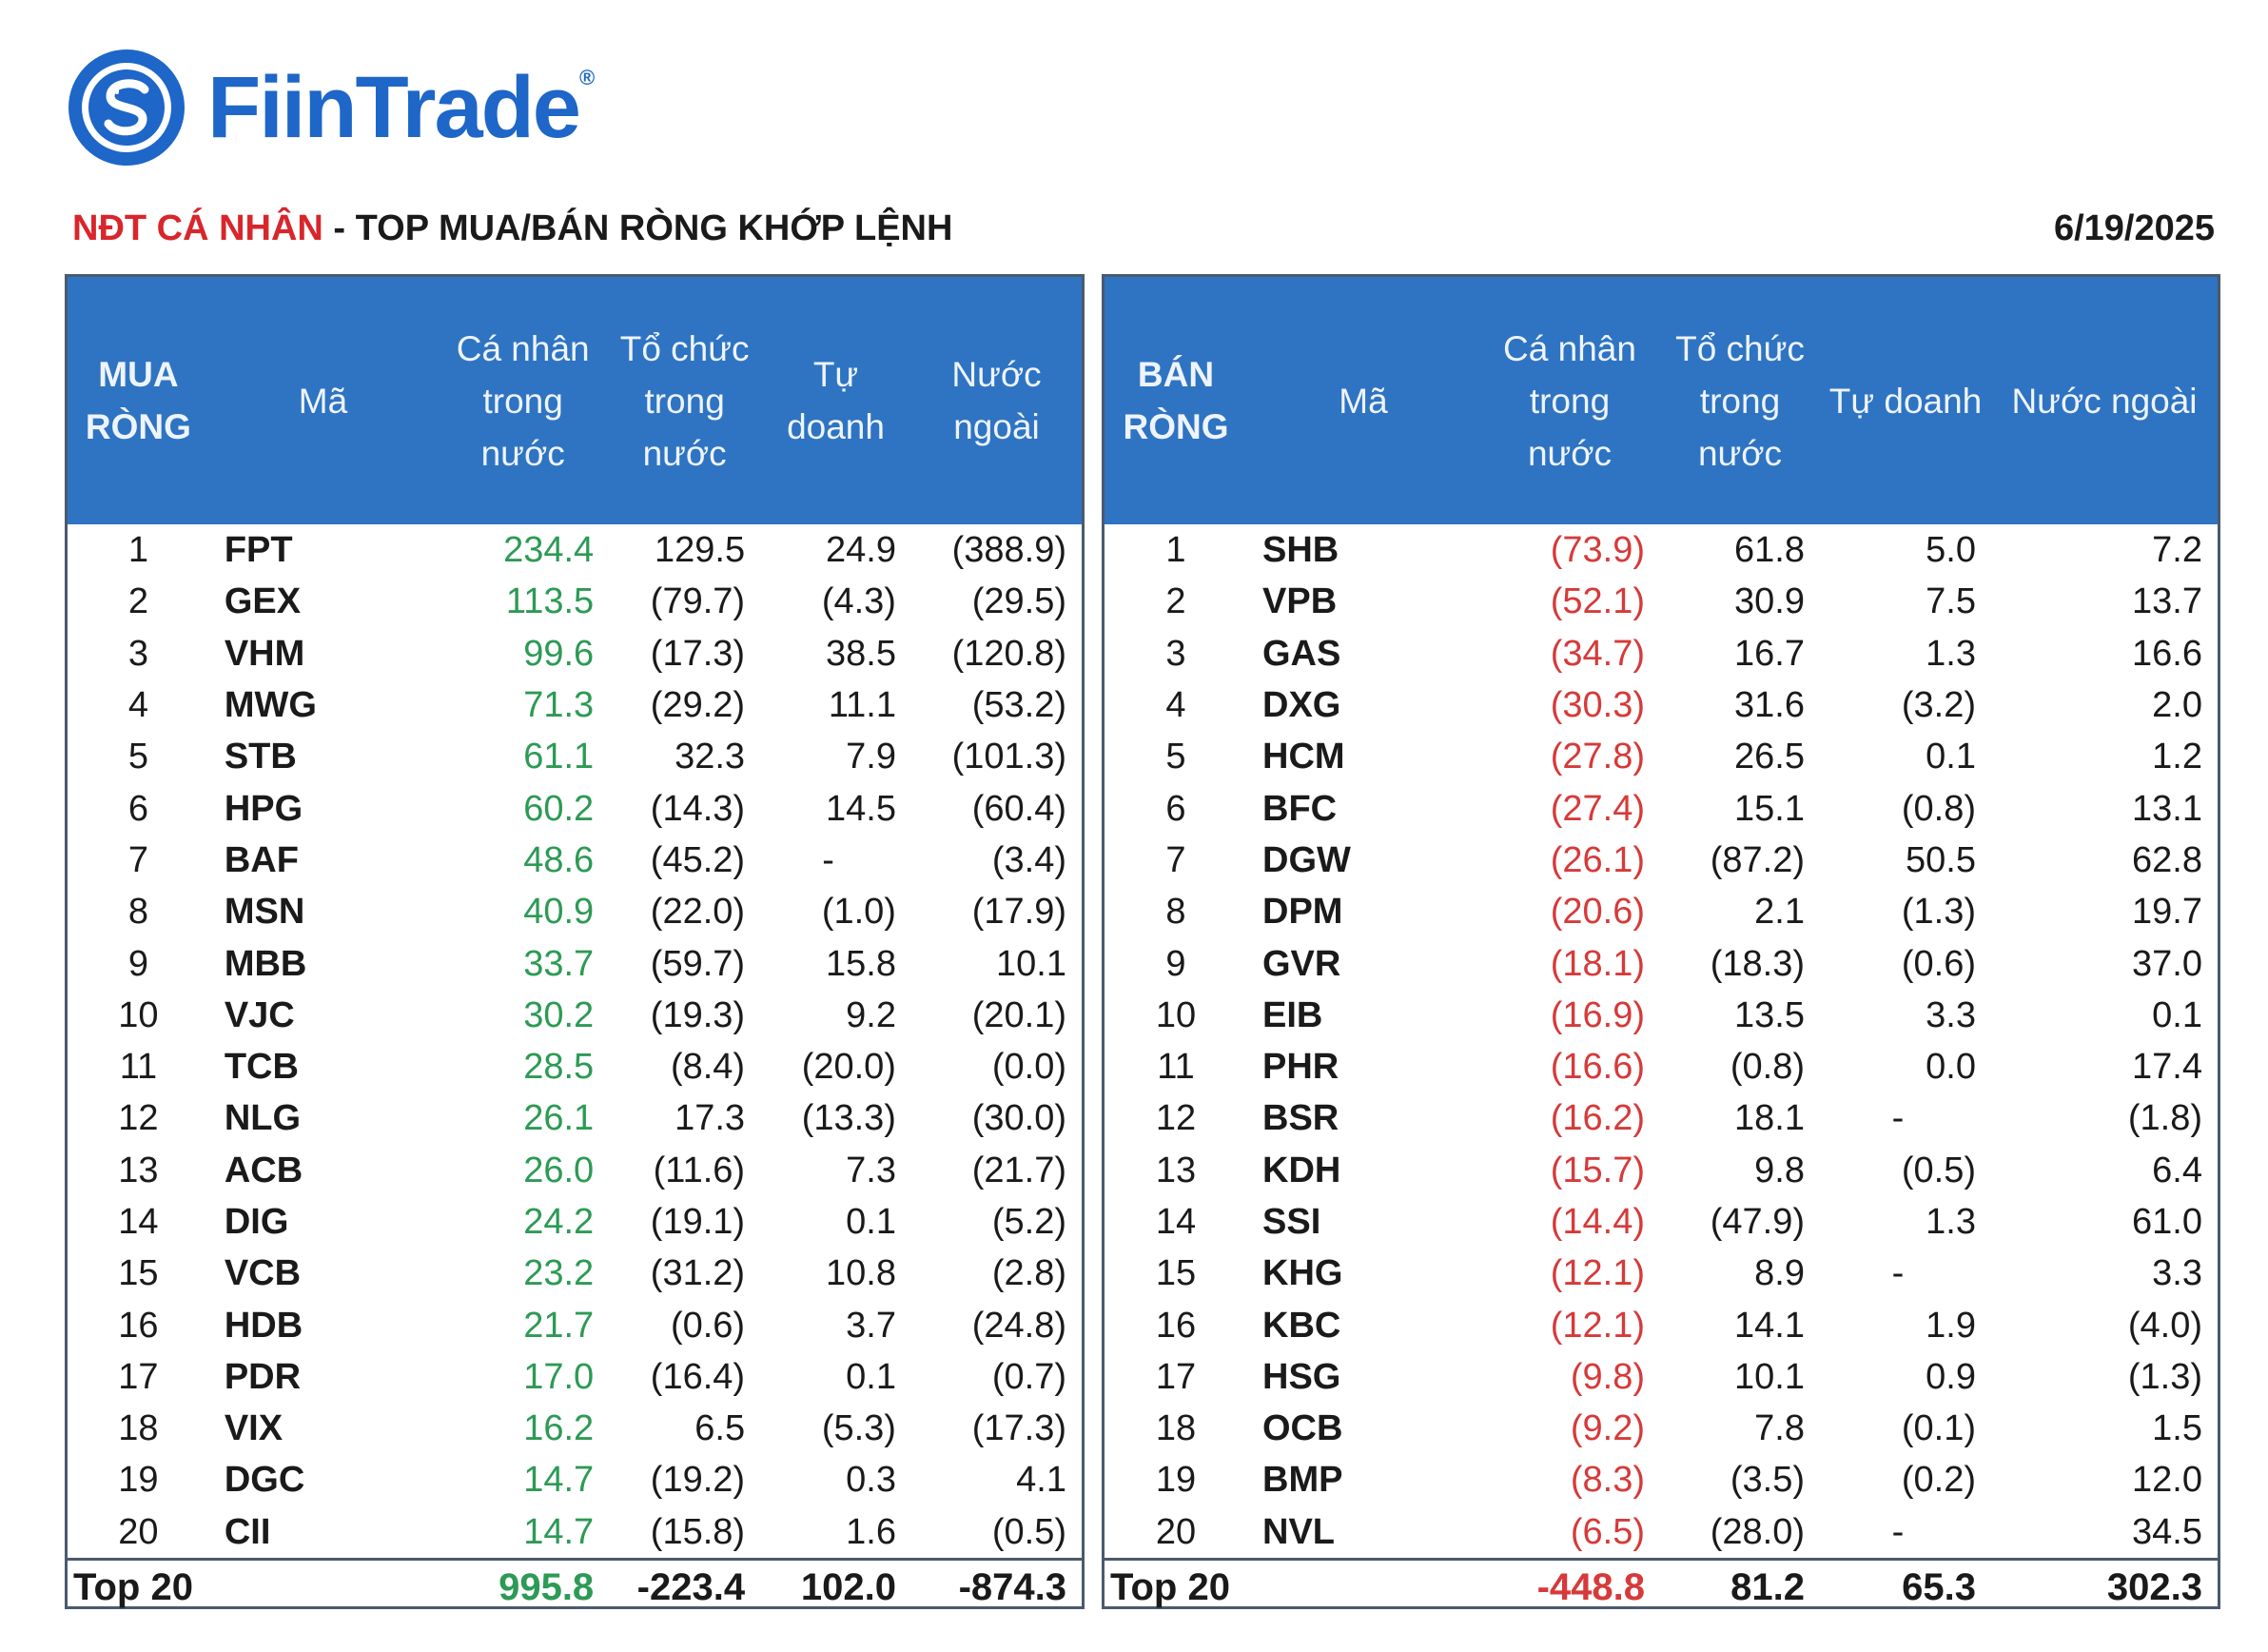  I want to click on foreign-cell: 37.0, so click(2167, 964).